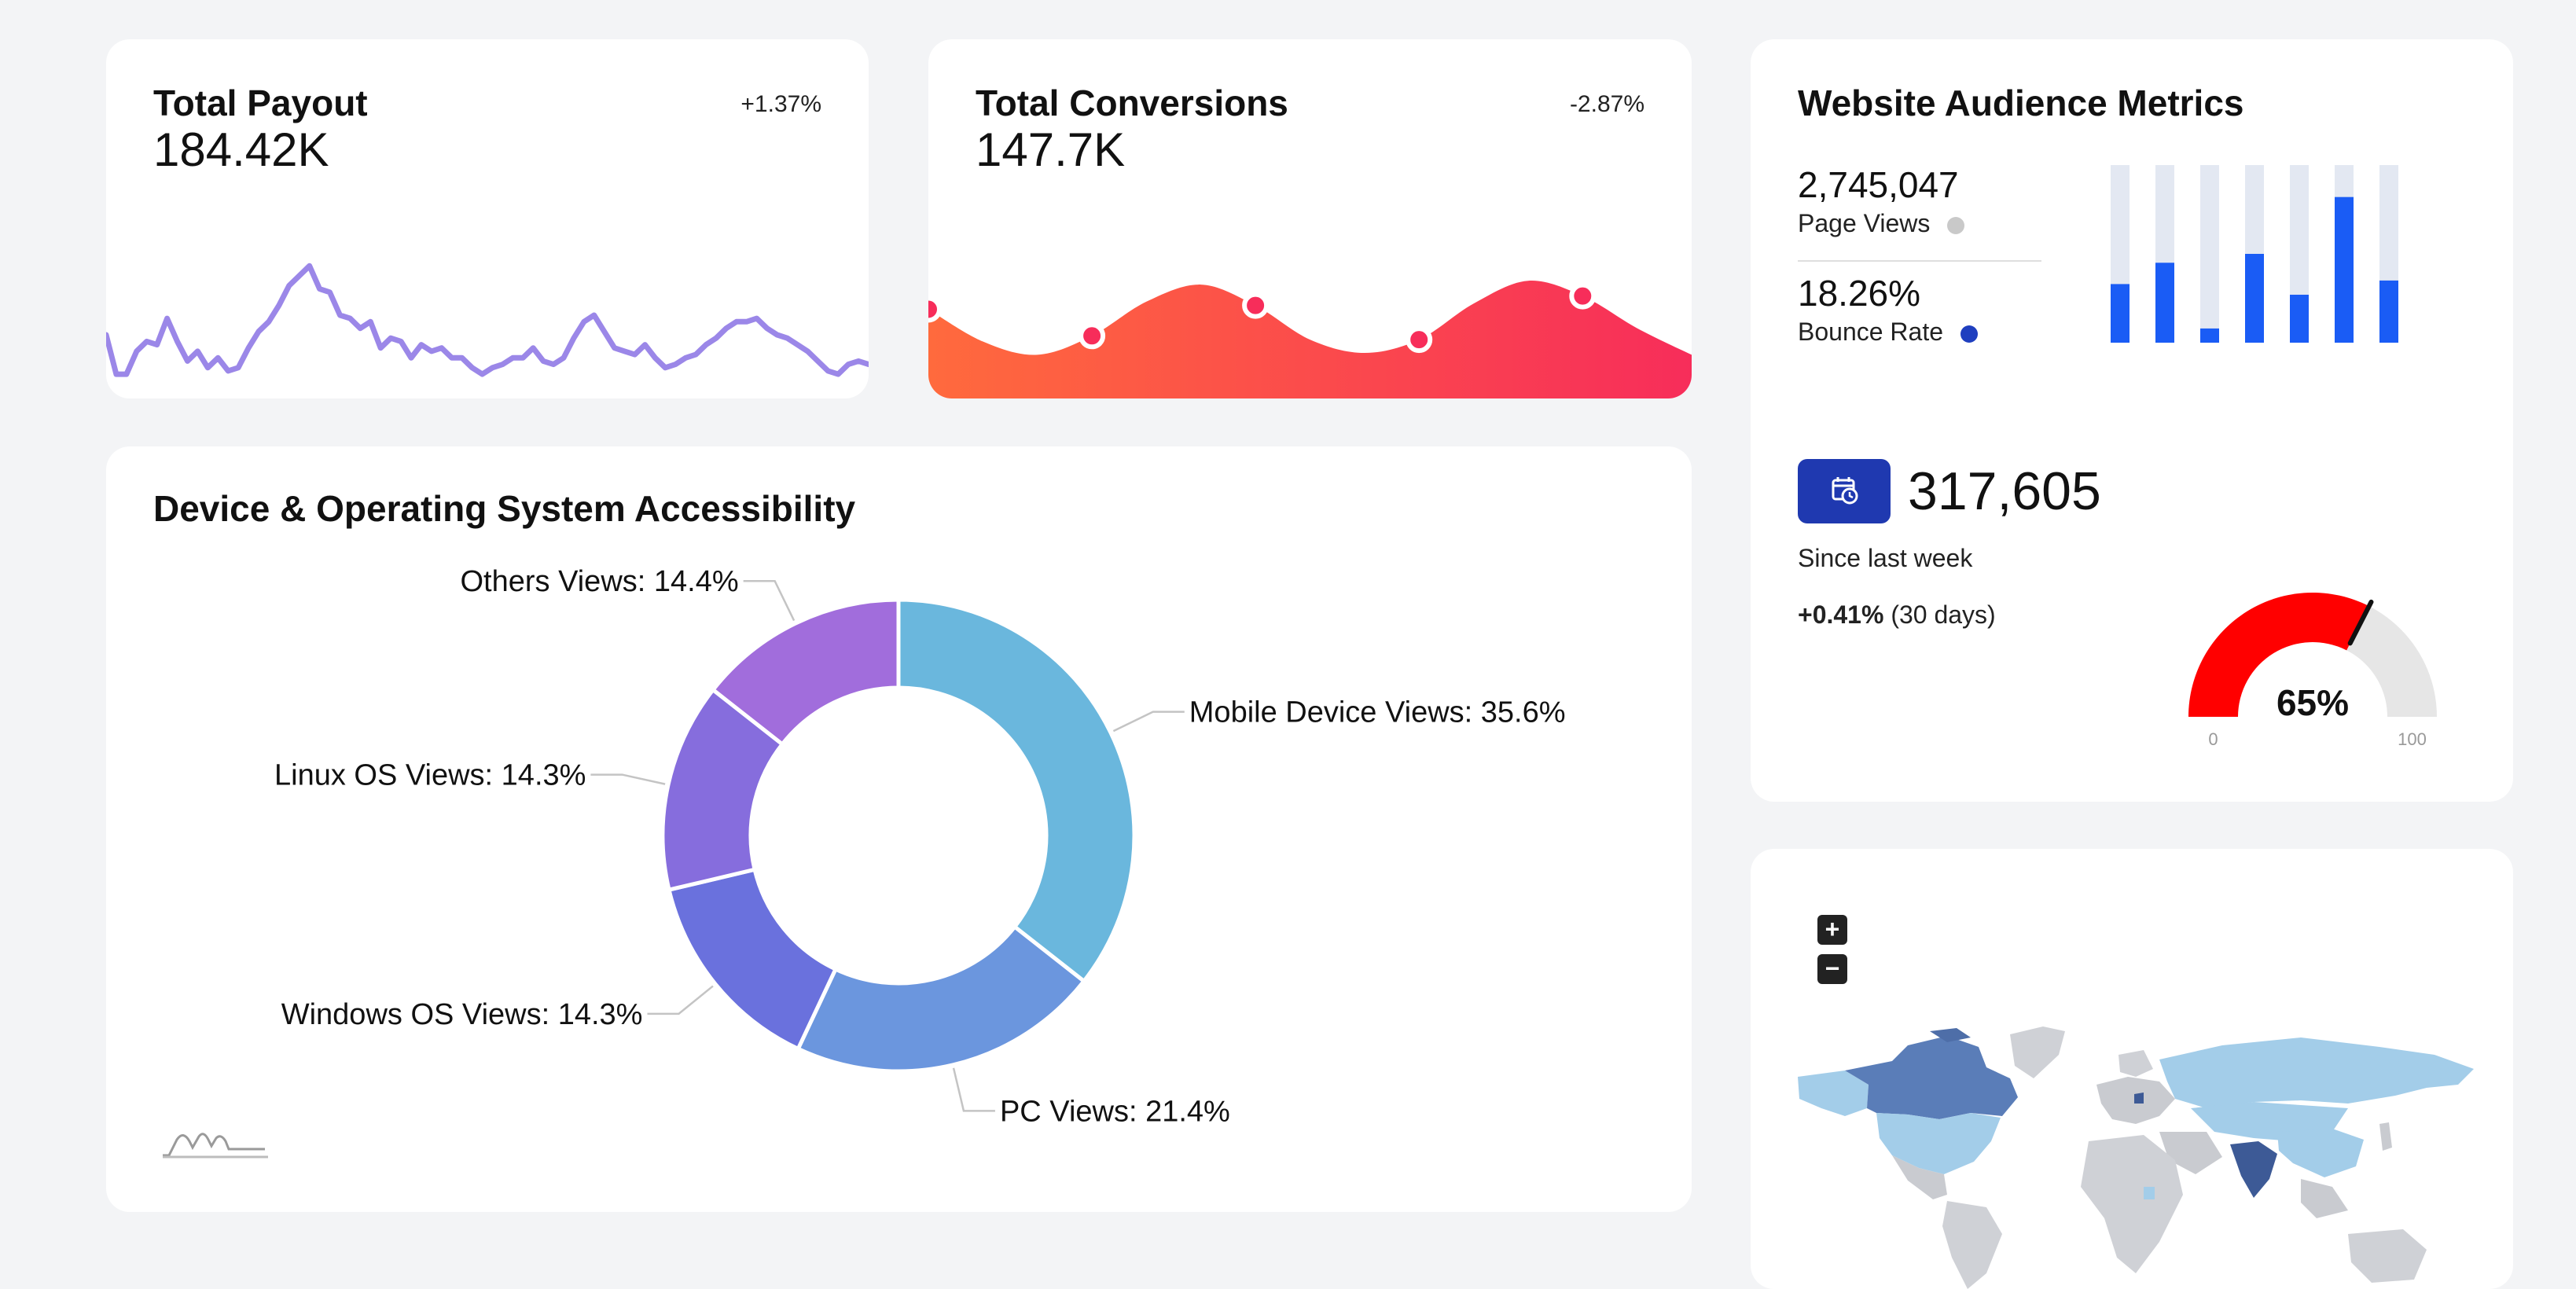  I want to click on map-region-africa, so click(2132, 1204).